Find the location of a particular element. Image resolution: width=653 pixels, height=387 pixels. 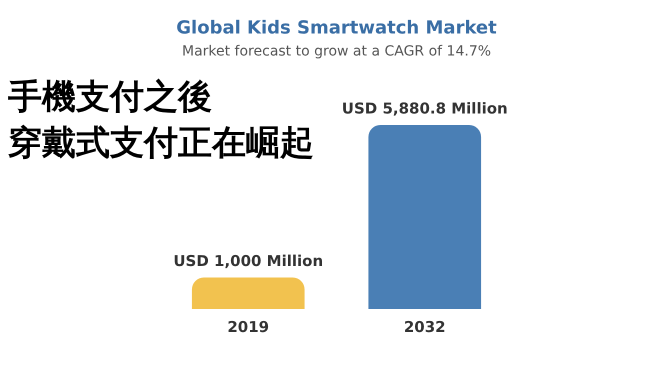

x-tick-label: 2032 is located at coordinates (425, 327).